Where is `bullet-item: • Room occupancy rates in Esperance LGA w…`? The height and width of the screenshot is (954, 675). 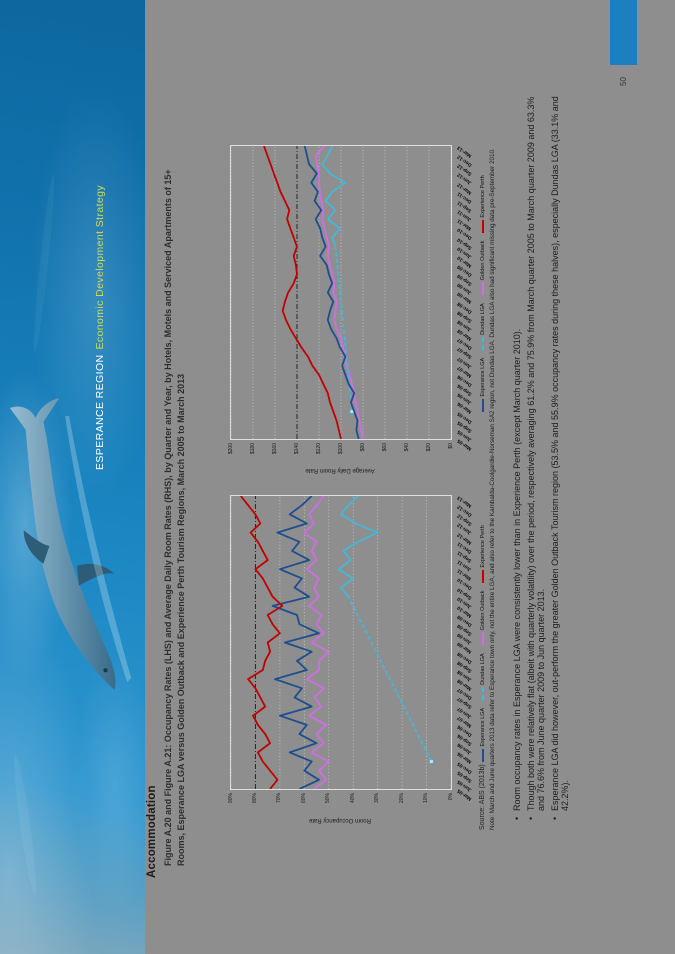 bullet-item: • Room occupancy rates in Esperance LGA w… is located at coordinates (517, 452).